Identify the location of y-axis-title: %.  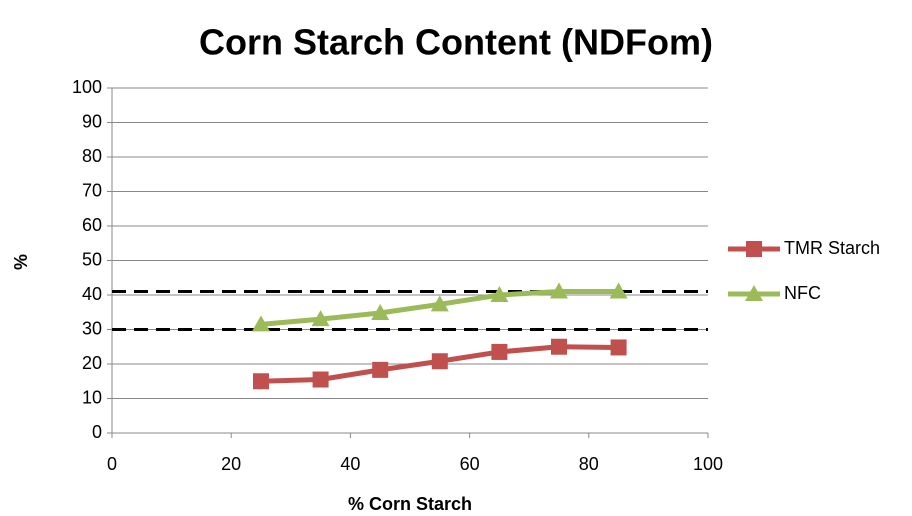
(21, 262).